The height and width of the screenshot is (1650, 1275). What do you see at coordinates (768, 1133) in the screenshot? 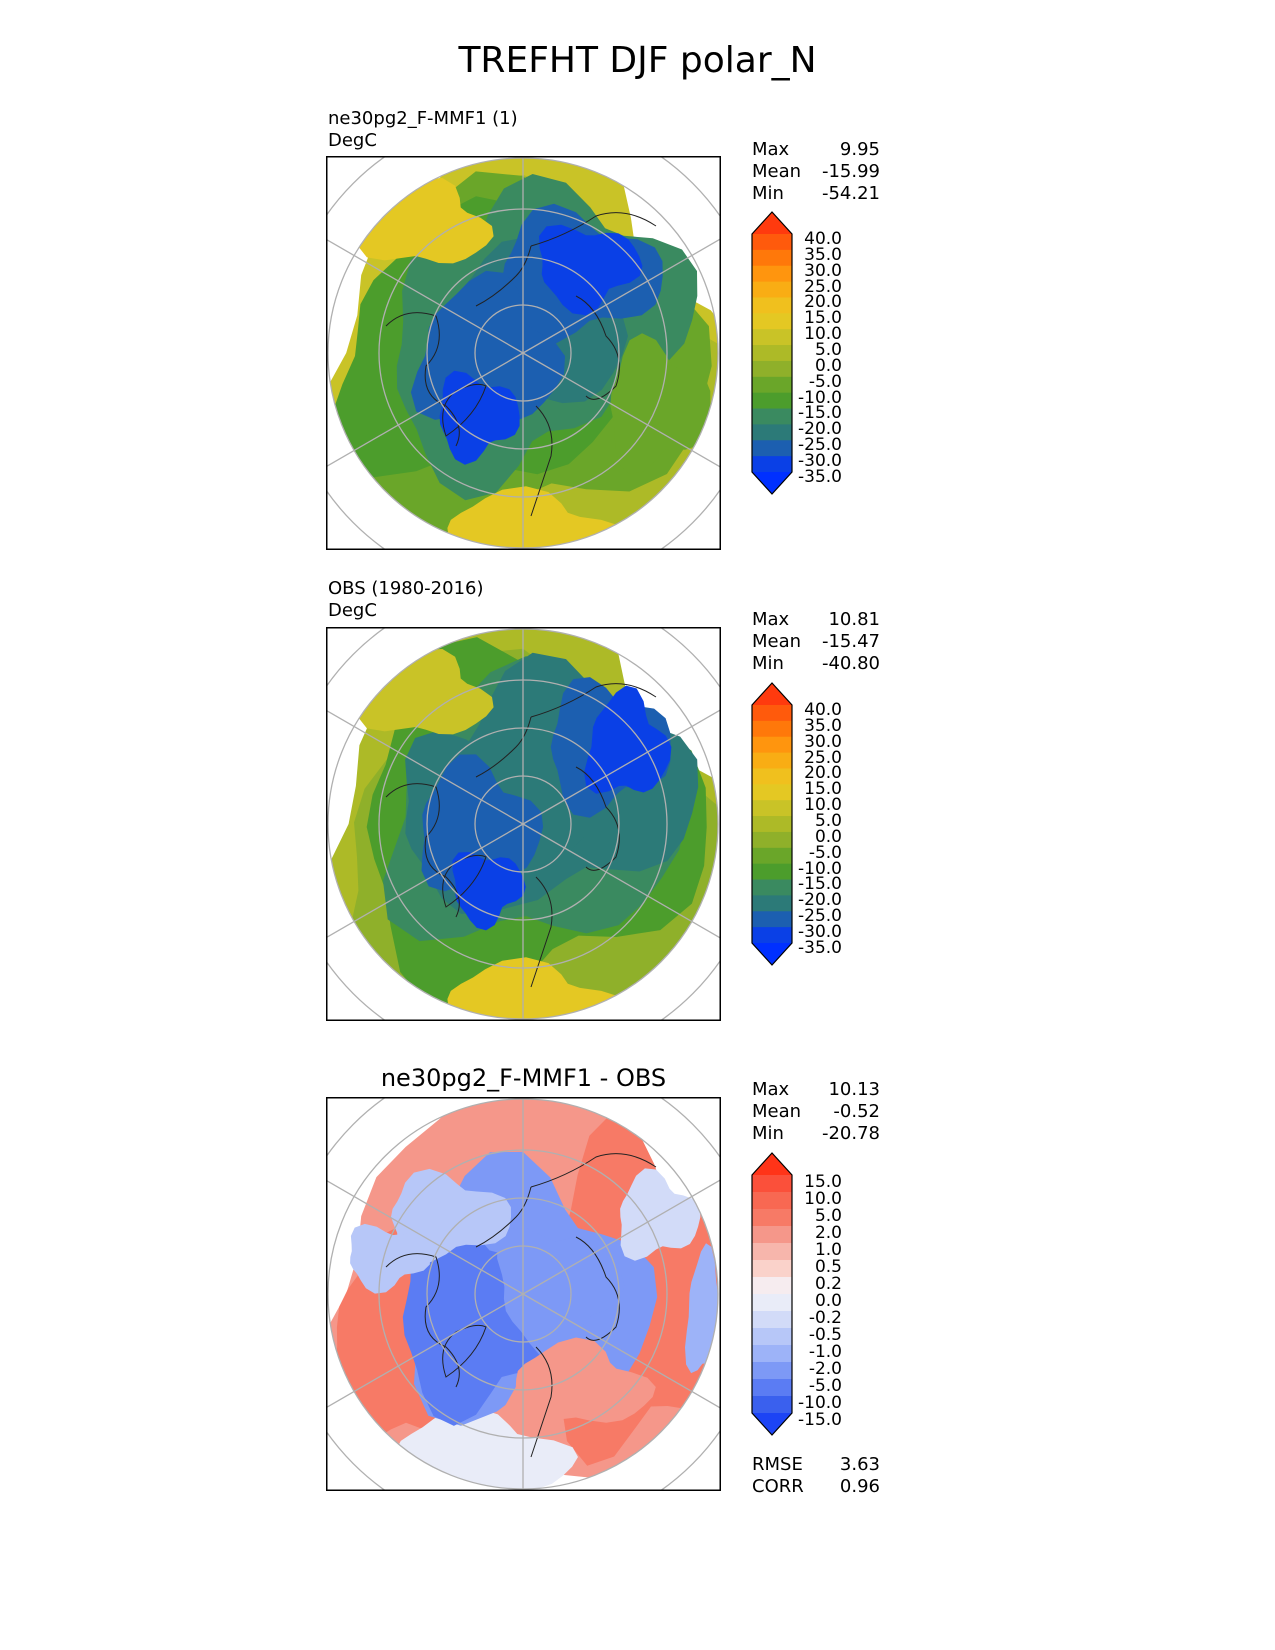
I see `panel3-stat-label: Min` at bounding box center [768, 1133].